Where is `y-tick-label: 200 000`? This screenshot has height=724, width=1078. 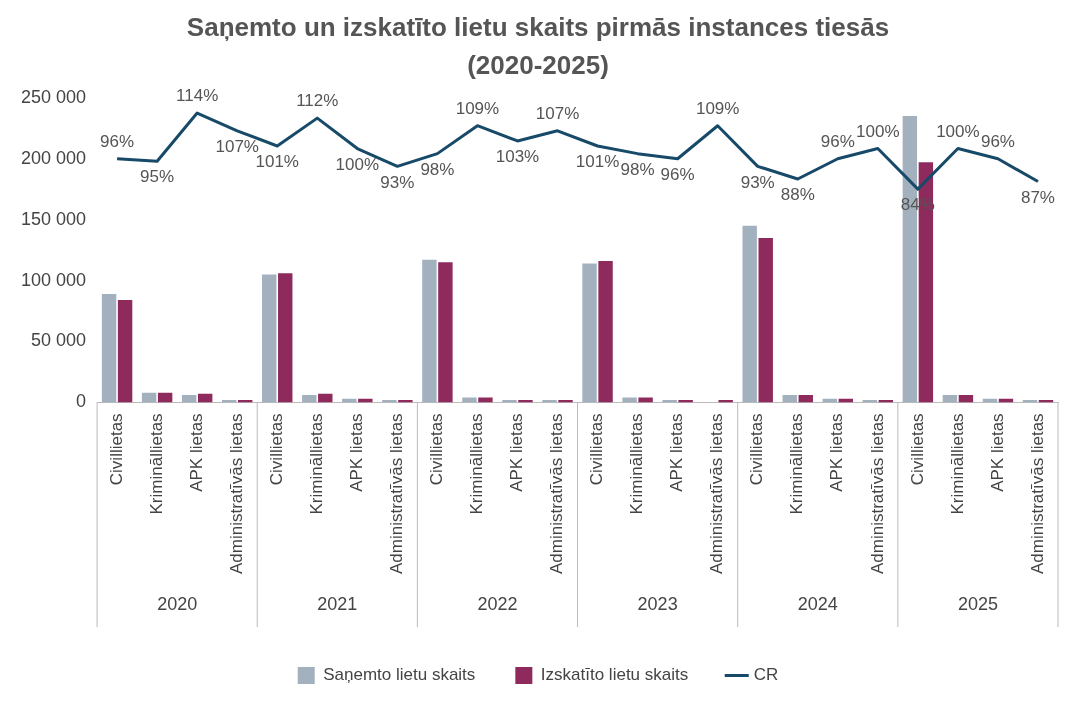
y-tick-label: 200 000 is located at coordinates (53, 157).